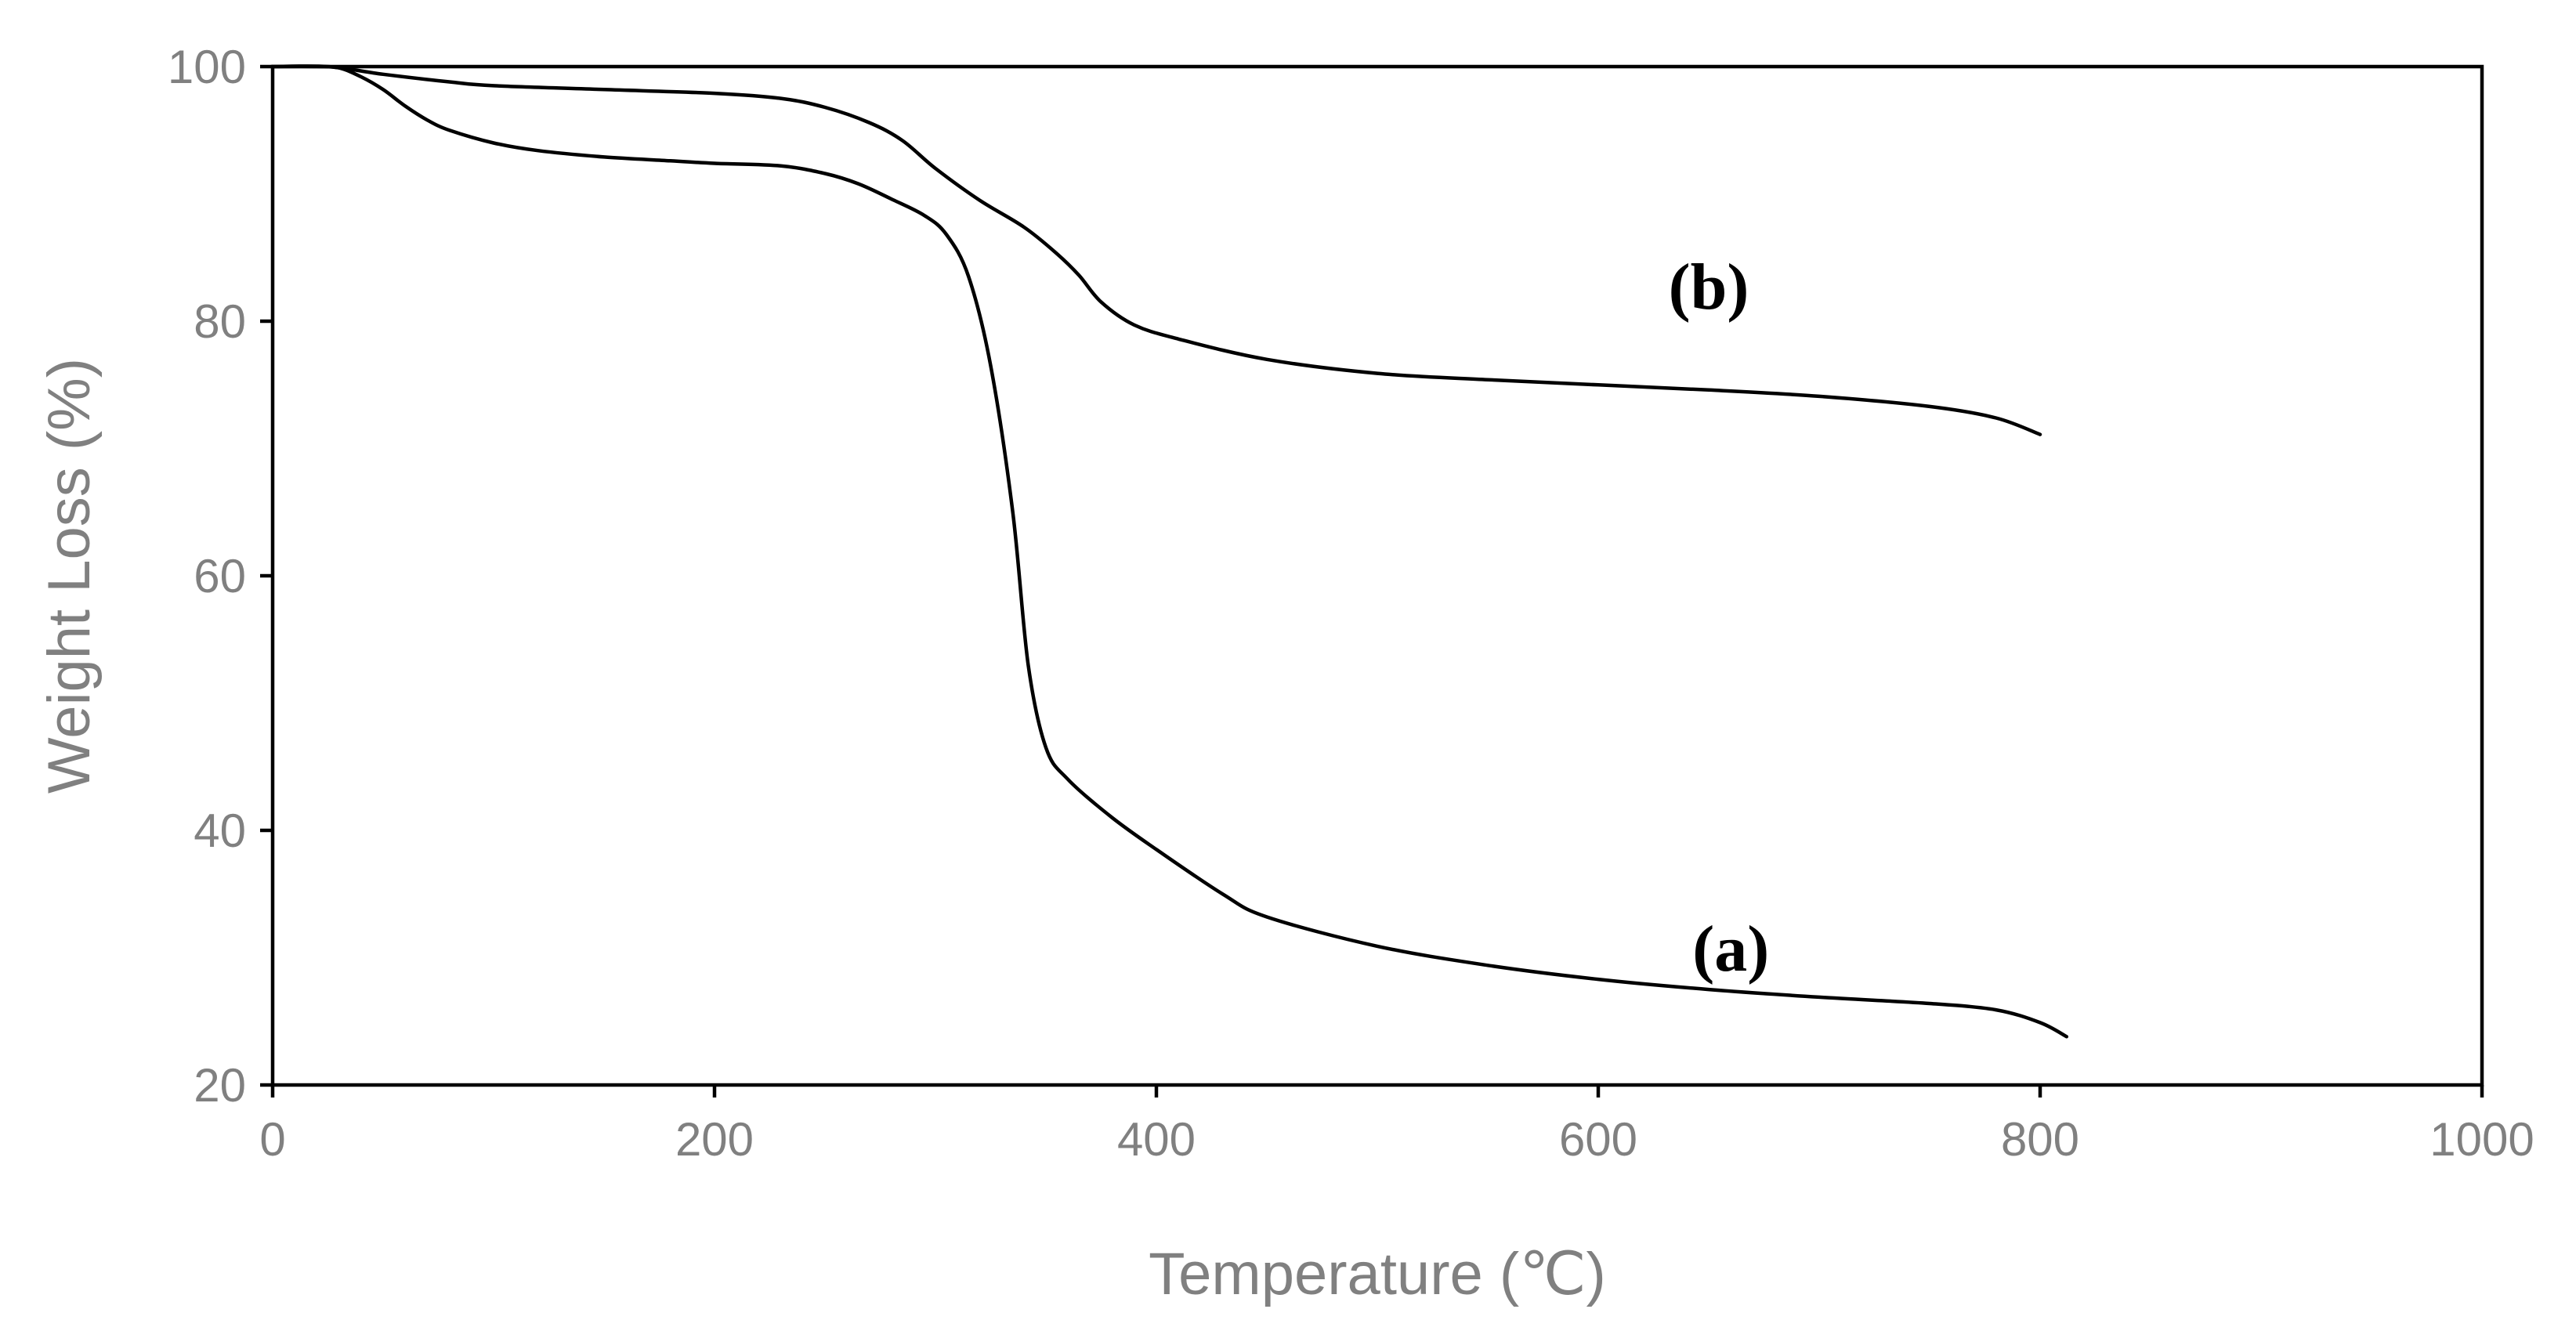 The width and height of the screenshot is (2576, 1338). Describe the element at coordinates (715, 1139) in the screenshot. I see `x-tick-label: 200` at that location.